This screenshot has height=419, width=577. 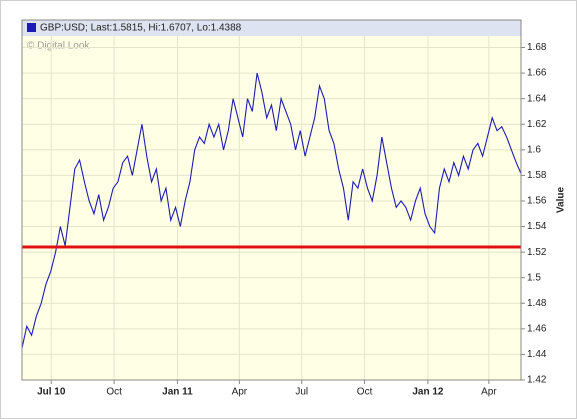 What do you see at coordinates (537, 226) in the screenshot?
I see `y-tick-label: 1.54` at bounding box center [537, 226].